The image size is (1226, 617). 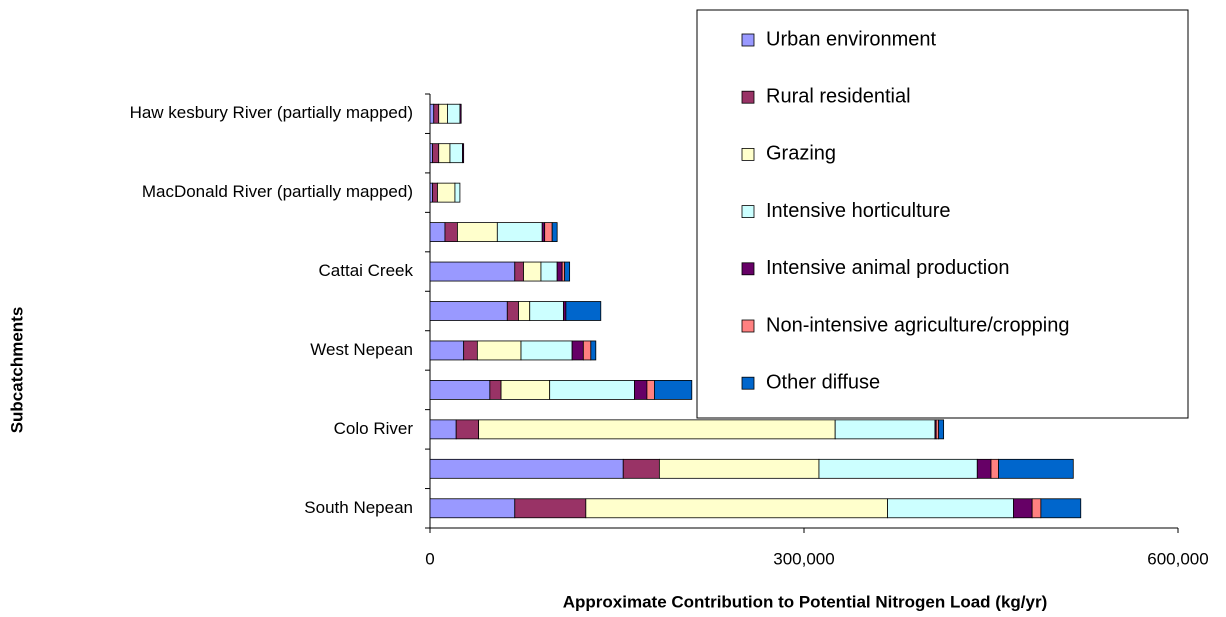 I want to click on y-tick-label: South Nepean, so click(x=358, y=507).